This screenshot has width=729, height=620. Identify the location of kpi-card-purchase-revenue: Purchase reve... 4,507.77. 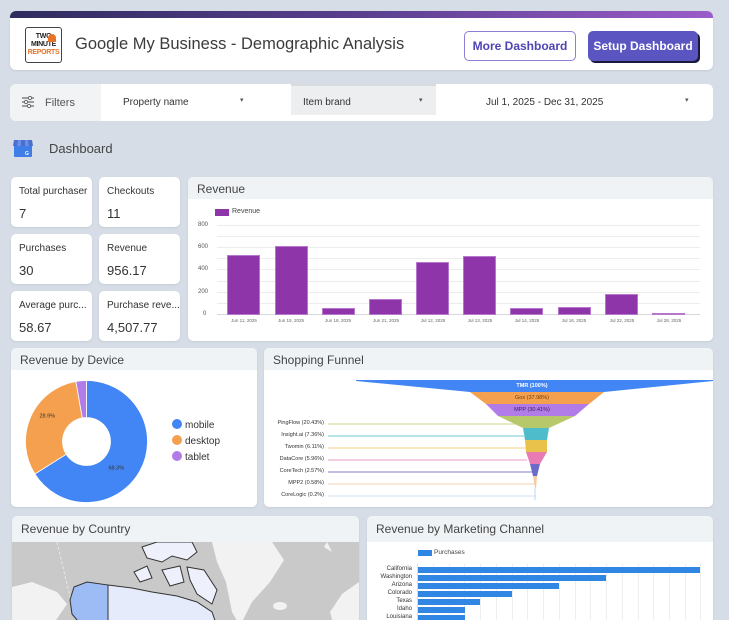
(139, 316).